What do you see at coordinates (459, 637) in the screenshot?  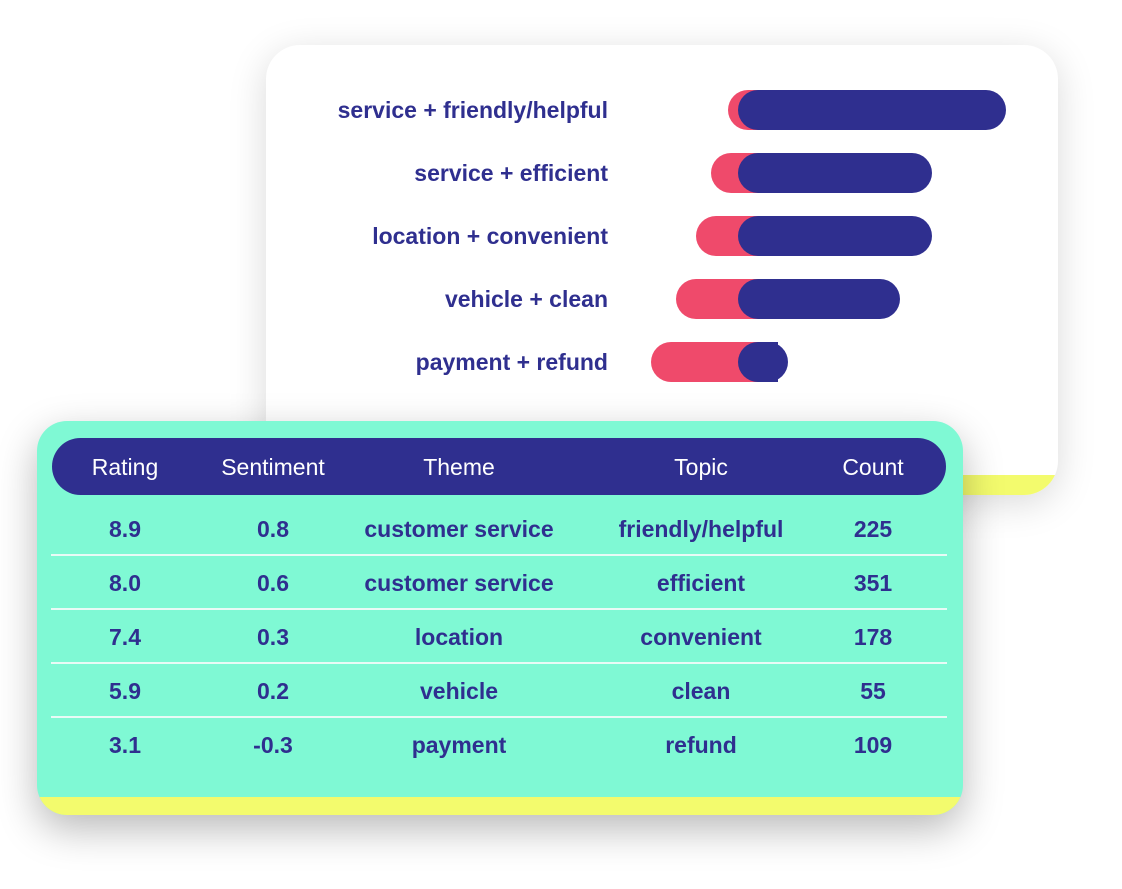 I see `theme-cell: location` at bounding box center [459, 637].